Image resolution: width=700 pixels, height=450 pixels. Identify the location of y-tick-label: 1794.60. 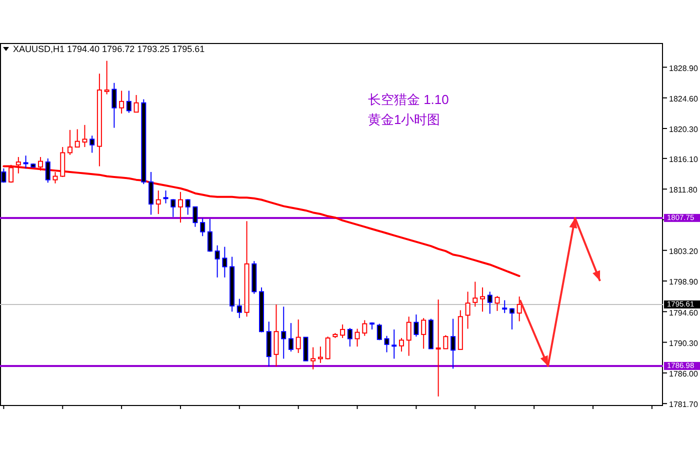
(683, 313).